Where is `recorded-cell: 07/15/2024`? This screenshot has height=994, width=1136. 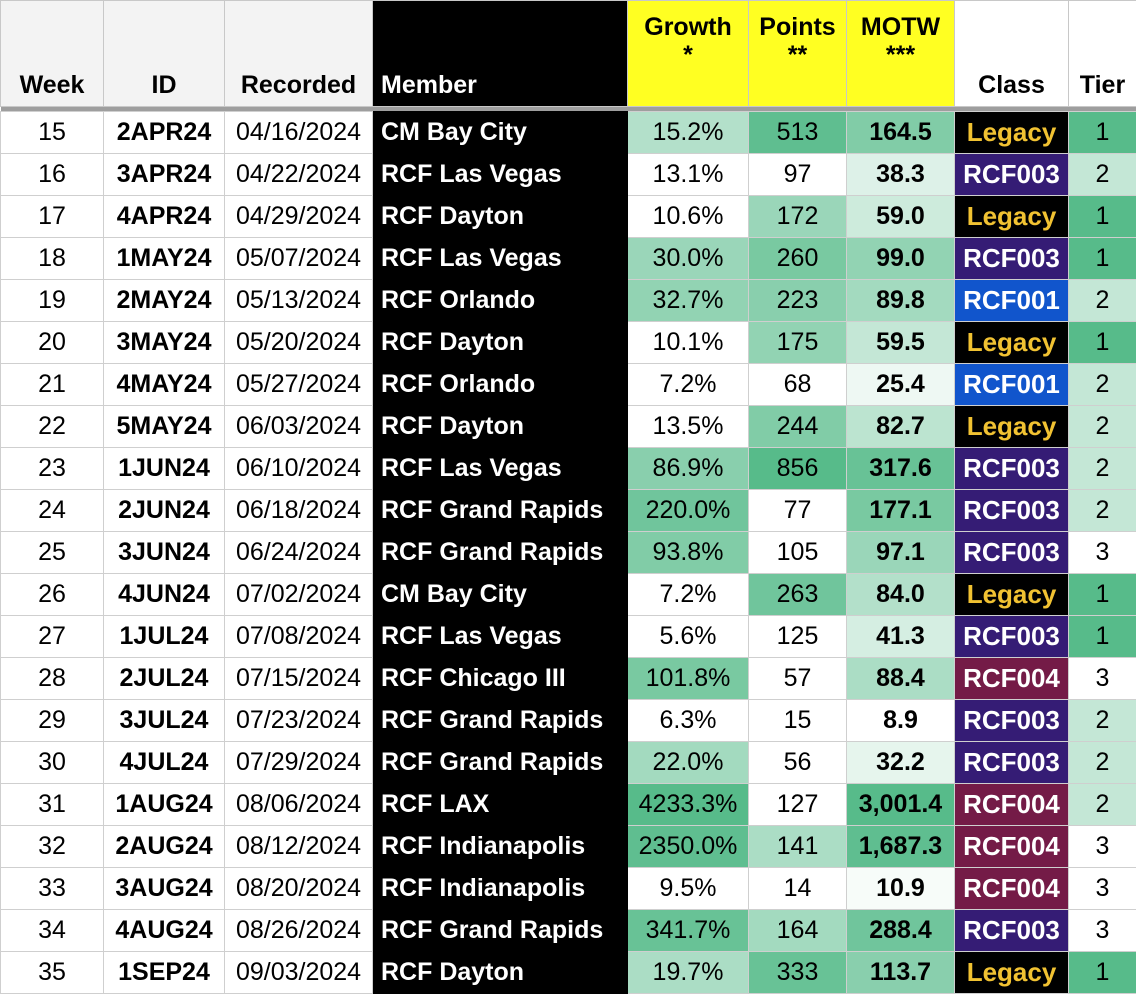
recorded-cell: 07/15/2024 is located at coordinates (299, 679).